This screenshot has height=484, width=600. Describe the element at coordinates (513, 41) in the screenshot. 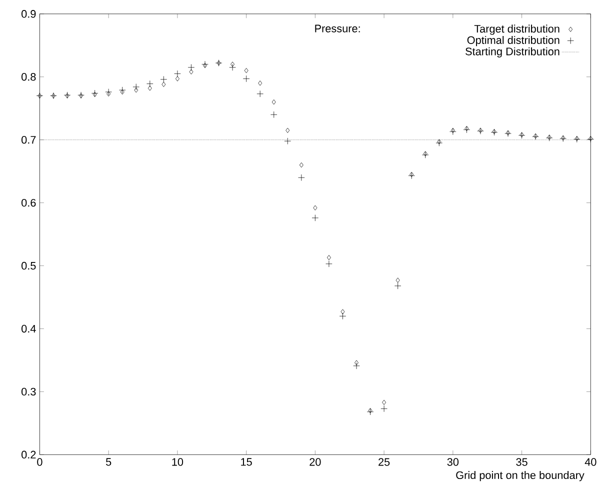

I see `legend-label: Optimal distribution` at that location.